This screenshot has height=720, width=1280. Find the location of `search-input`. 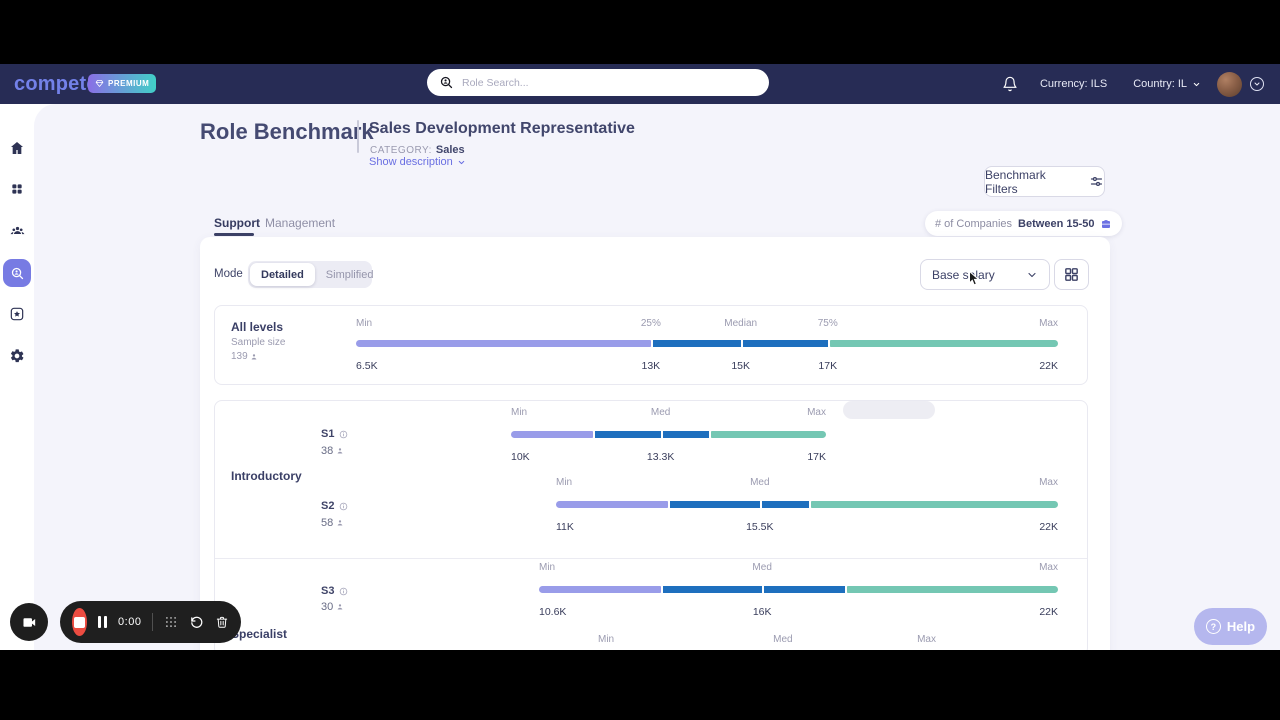

search-input is located at coordinates (609, 82).